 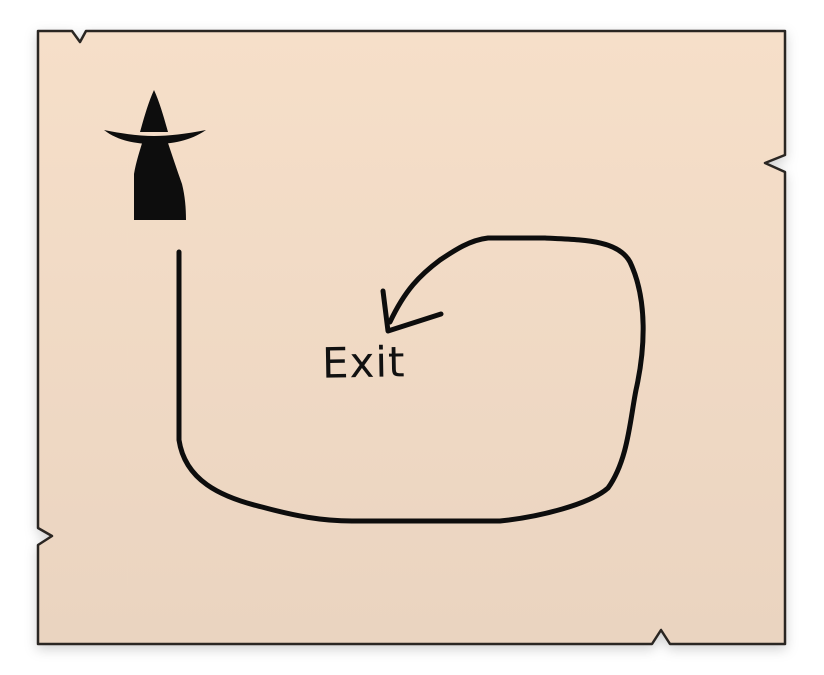 What do you see at coordinates (412, 311) in the screenshot?
I see `arrowhead-icon` at bounding box center [412, 311].